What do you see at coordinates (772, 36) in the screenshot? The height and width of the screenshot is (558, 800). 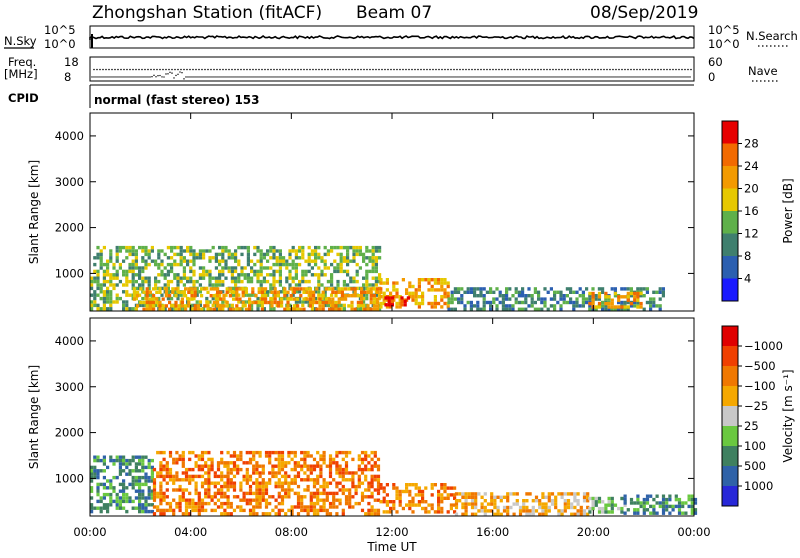 I see `nsearch-label: N.Search` at bounding box center [772, 36].